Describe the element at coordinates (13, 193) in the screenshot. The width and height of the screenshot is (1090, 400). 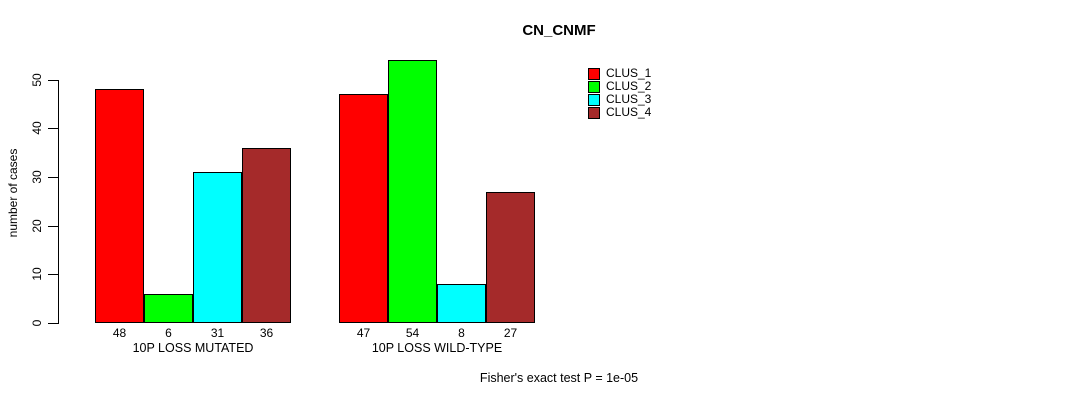
I see `y-axis-title: number of cases` at that location.